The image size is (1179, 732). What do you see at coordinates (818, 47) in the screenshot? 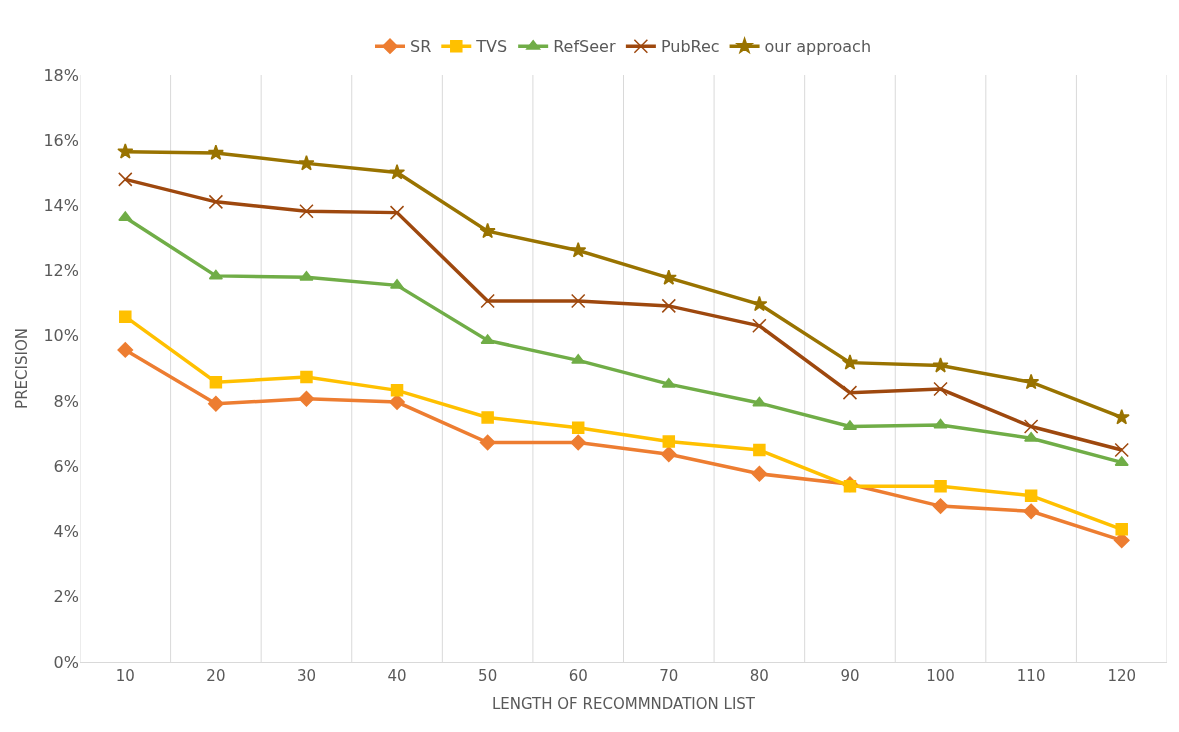
I see `legend-label: our approach` at bounding box center [818, 47].